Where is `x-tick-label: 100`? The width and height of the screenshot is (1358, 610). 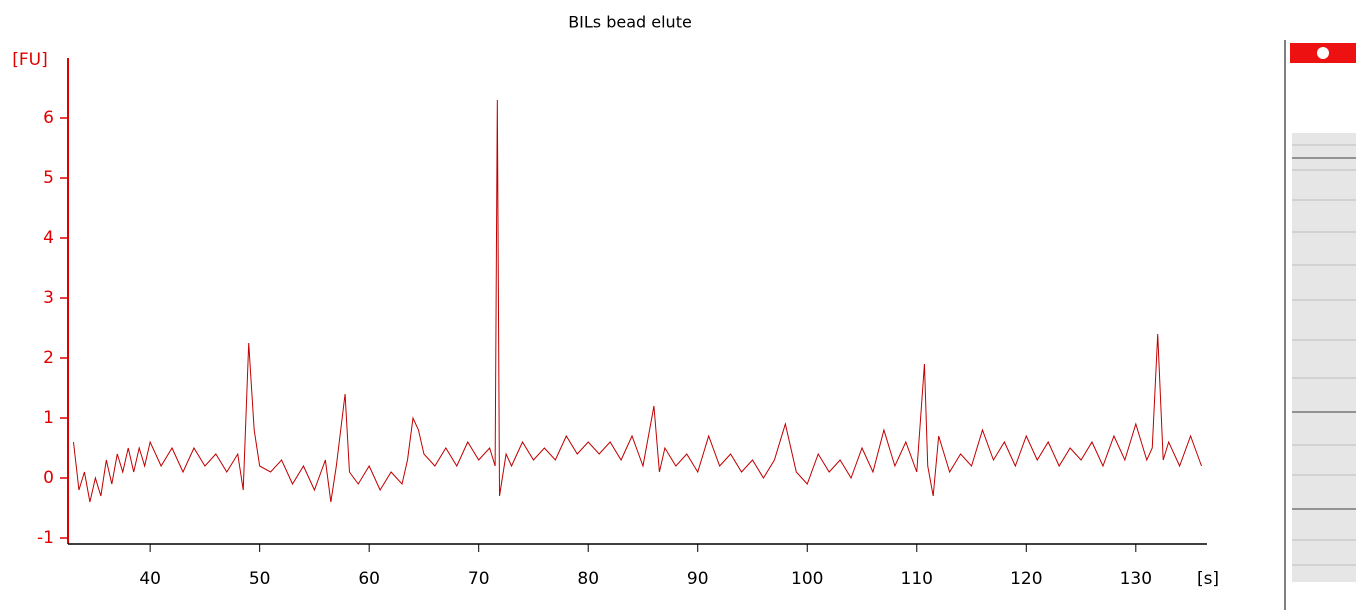 x-tick-label: 100 is located at coordinates (807, 579).